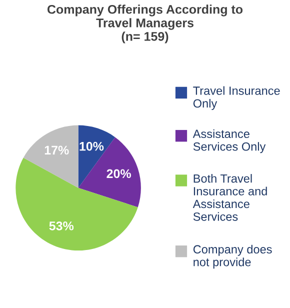 This screenshot has height=308, width=290. What do you see at coordinates (92, 146) in the screenshot?
I see `data-label: 10%` at bounding box center [92, 146].